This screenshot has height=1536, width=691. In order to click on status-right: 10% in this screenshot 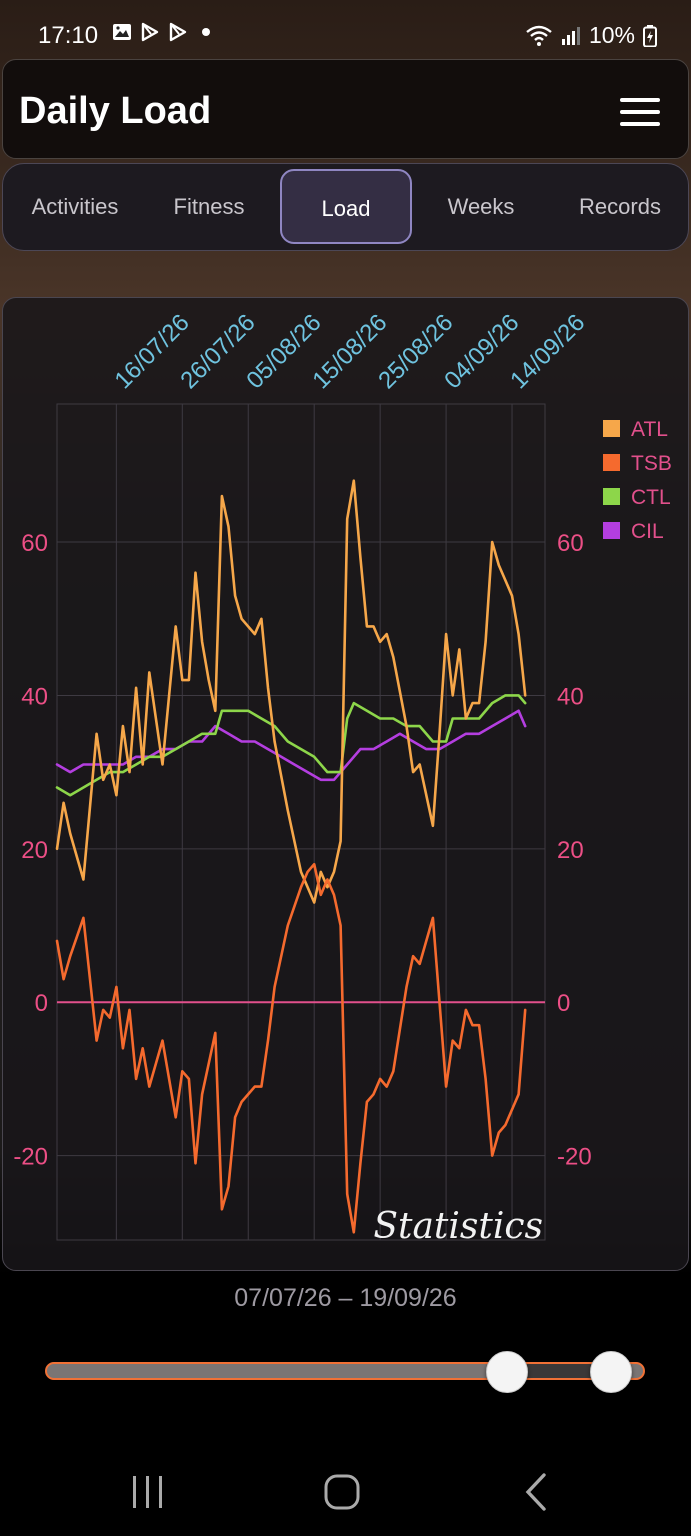, I will do `click(591, 35)`.